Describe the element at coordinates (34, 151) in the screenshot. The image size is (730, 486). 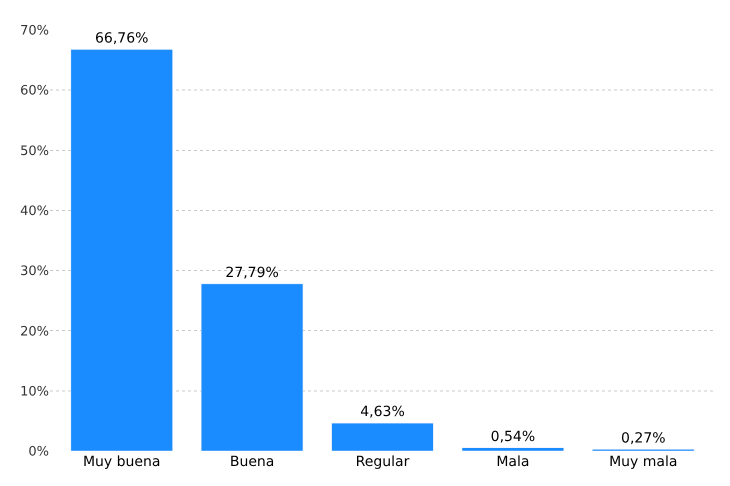
I see `y-tick-label: 50%` at that location.